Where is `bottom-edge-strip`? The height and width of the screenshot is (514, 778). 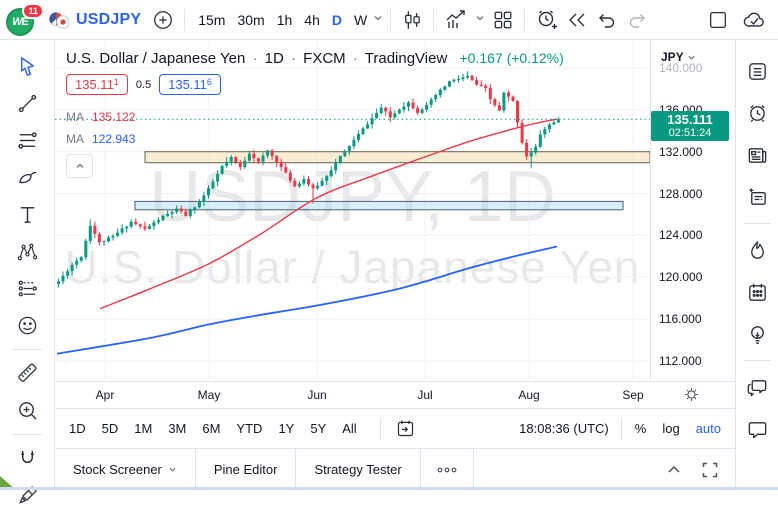
bottom-edge-strip is located at coordinates (389, 488).